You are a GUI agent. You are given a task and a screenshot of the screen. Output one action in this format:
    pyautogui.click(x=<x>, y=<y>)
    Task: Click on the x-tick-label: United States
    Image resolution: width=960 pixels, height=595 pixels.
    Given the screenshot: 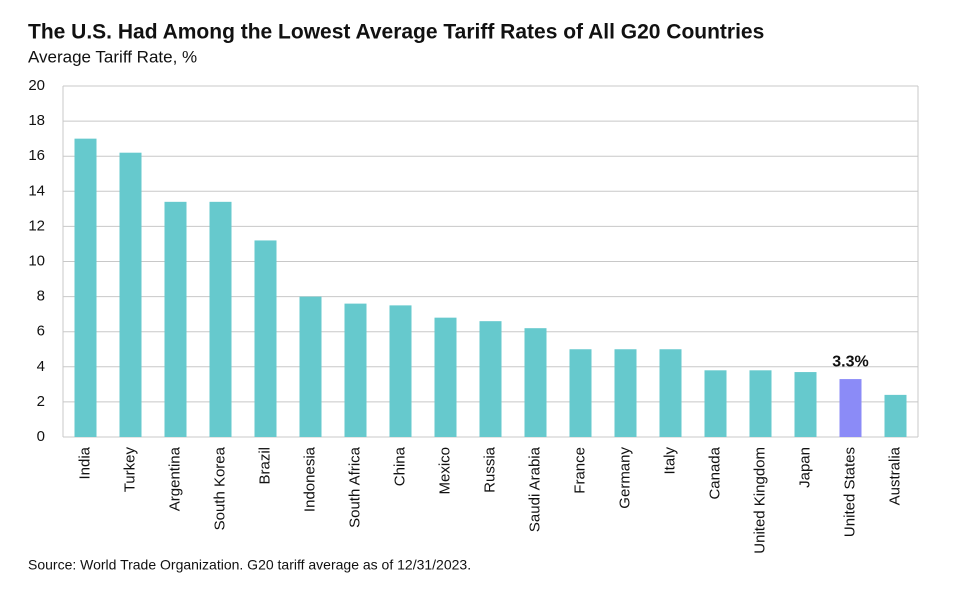 What is the action you would take?
    pyautogui.click(x=849, y=492)
    